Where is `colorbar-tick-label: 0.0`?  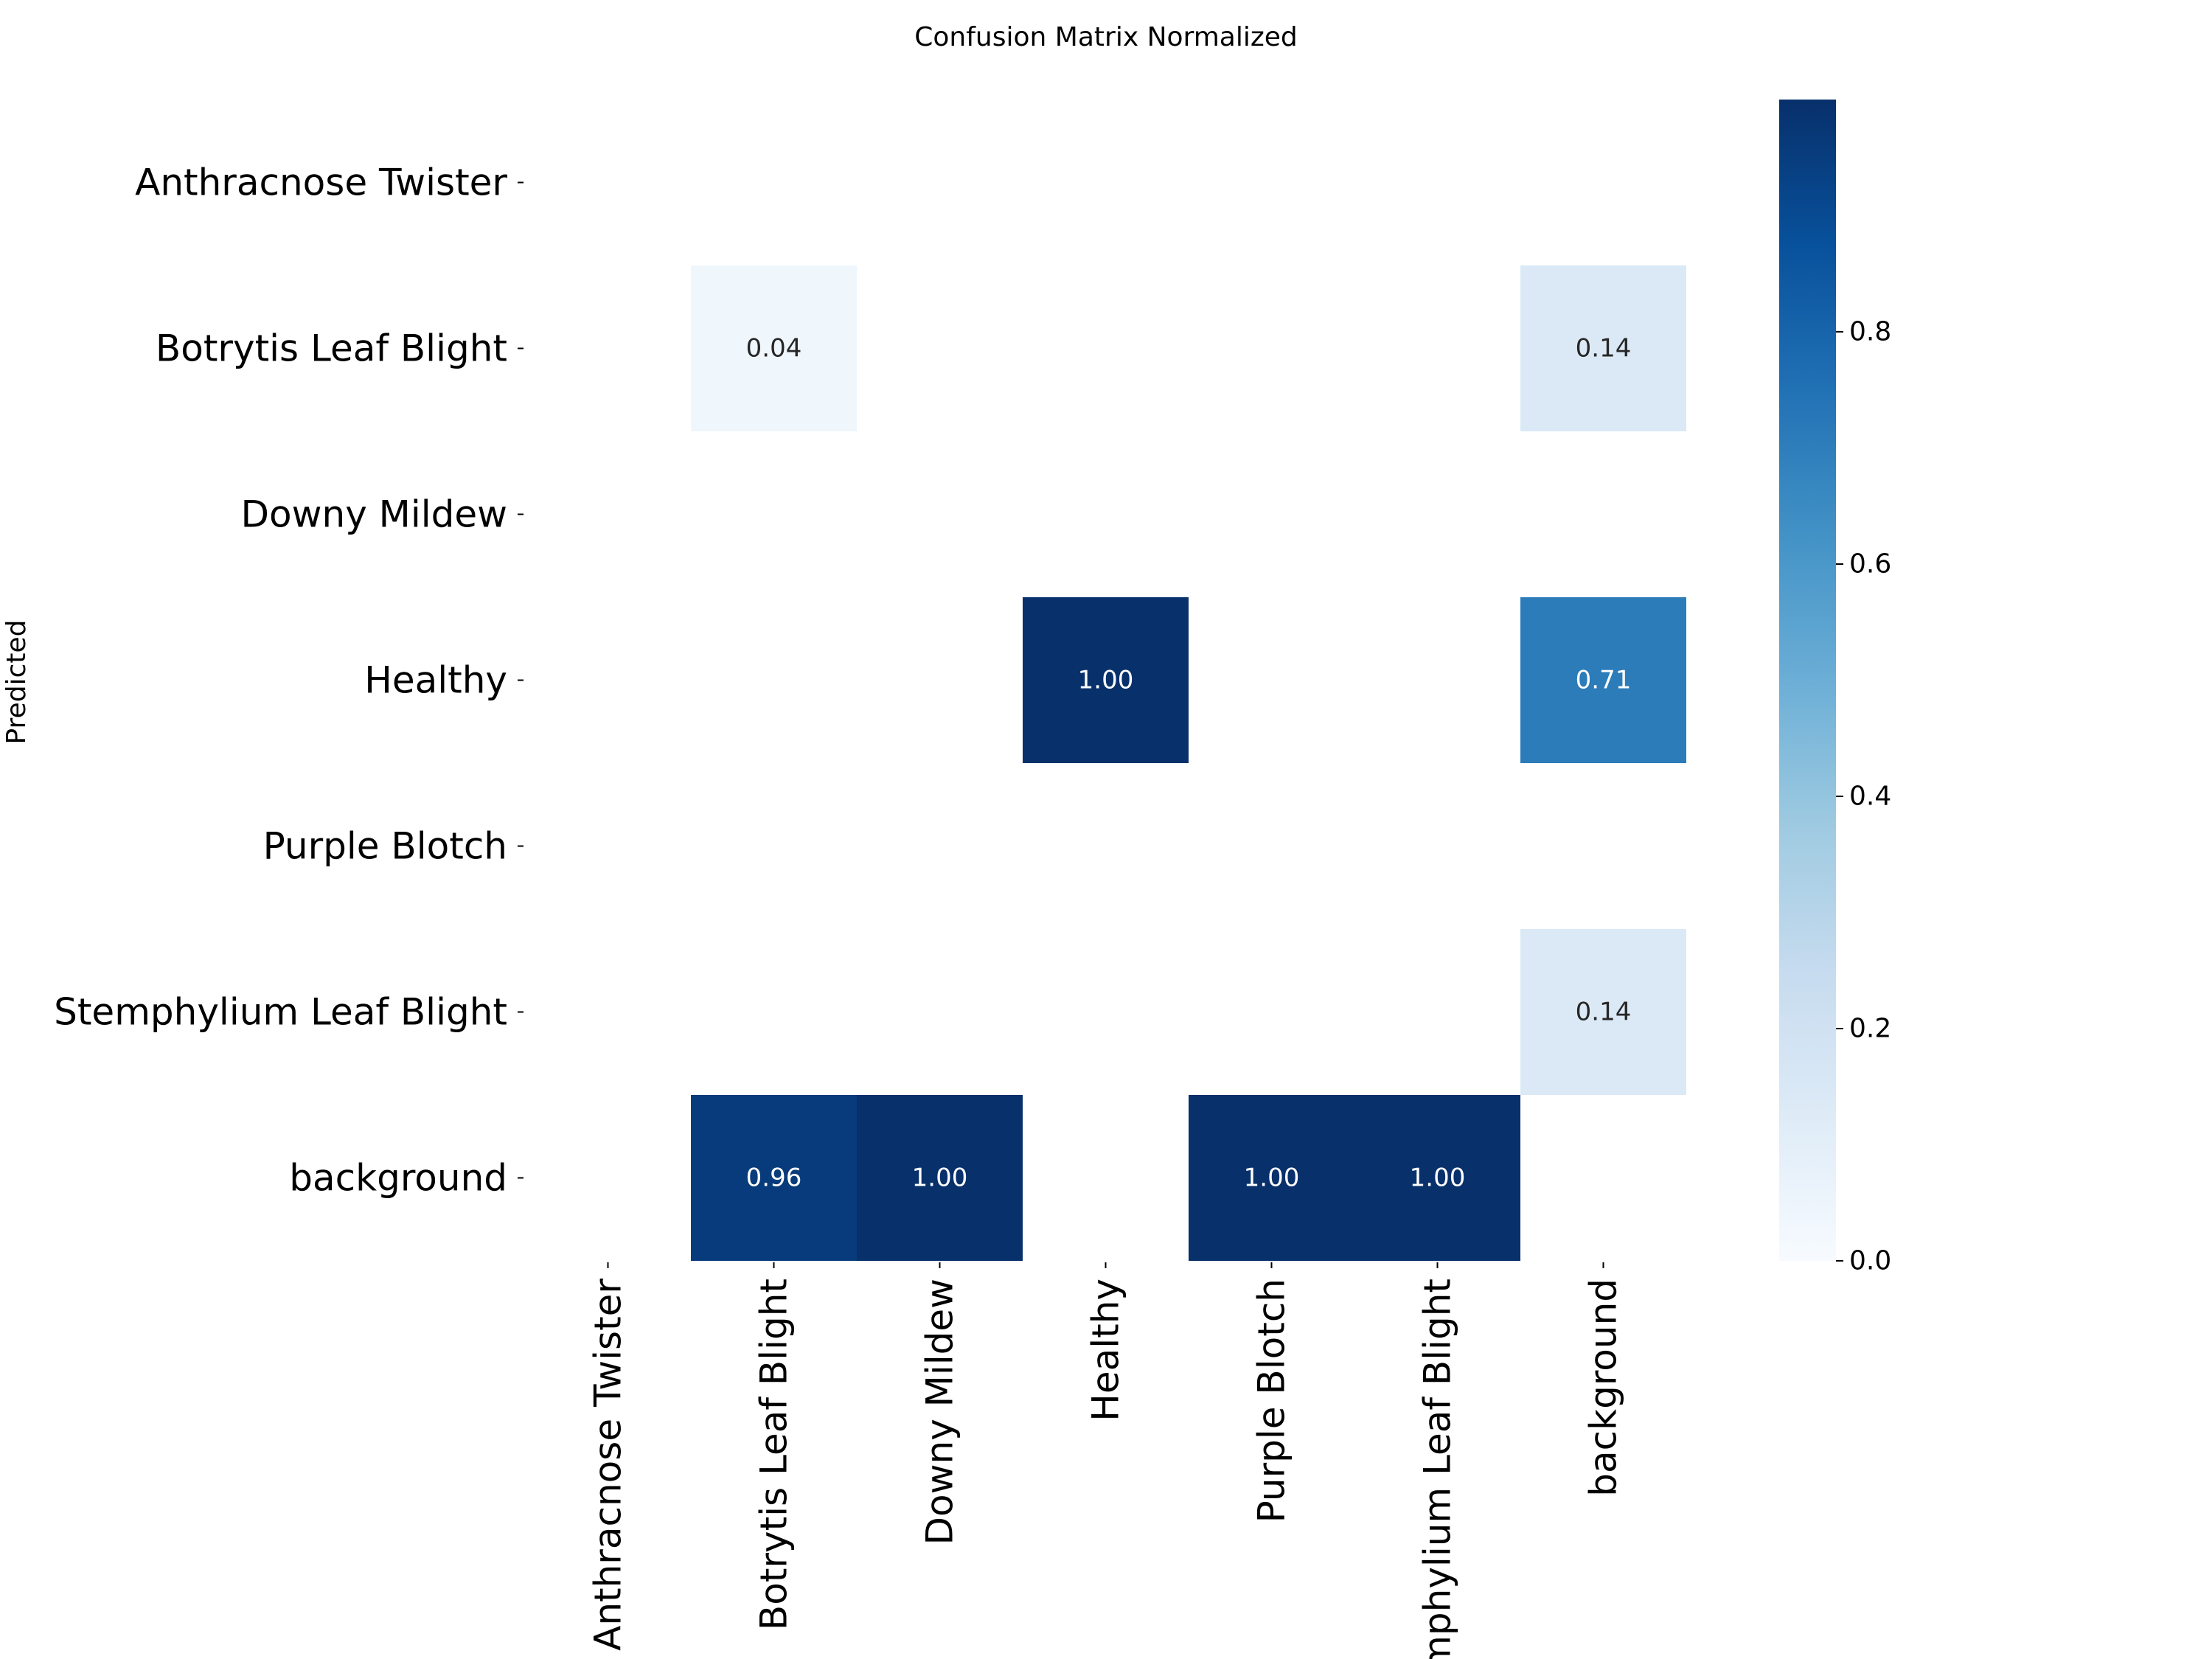 colorbar-tick-label: 0.0 is located at coordinates (1870, 1261).